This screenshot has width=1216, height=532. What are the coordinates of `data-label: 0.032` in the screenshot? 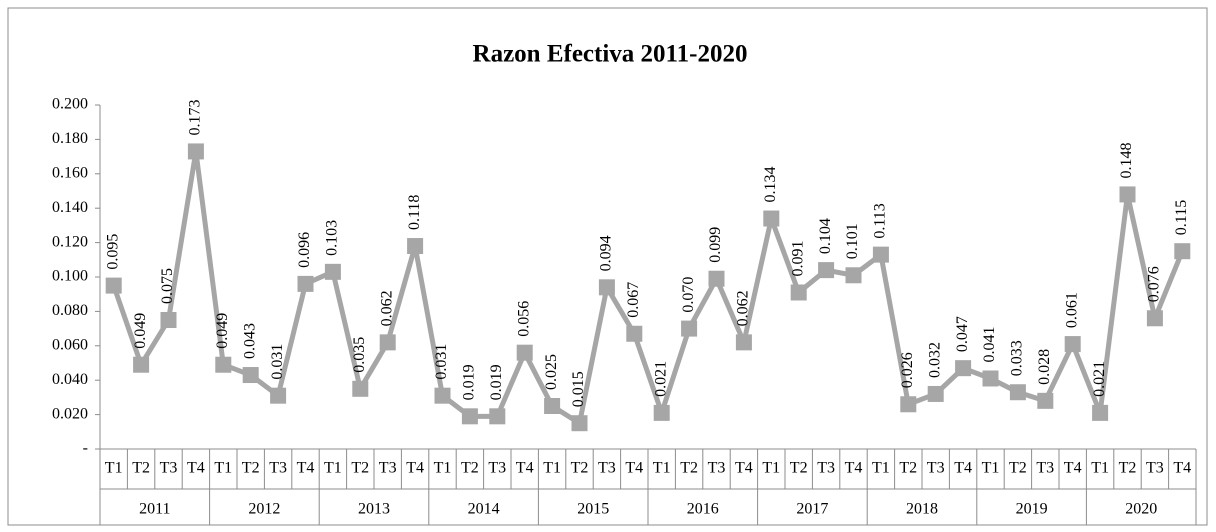 It's located at (934, 360).